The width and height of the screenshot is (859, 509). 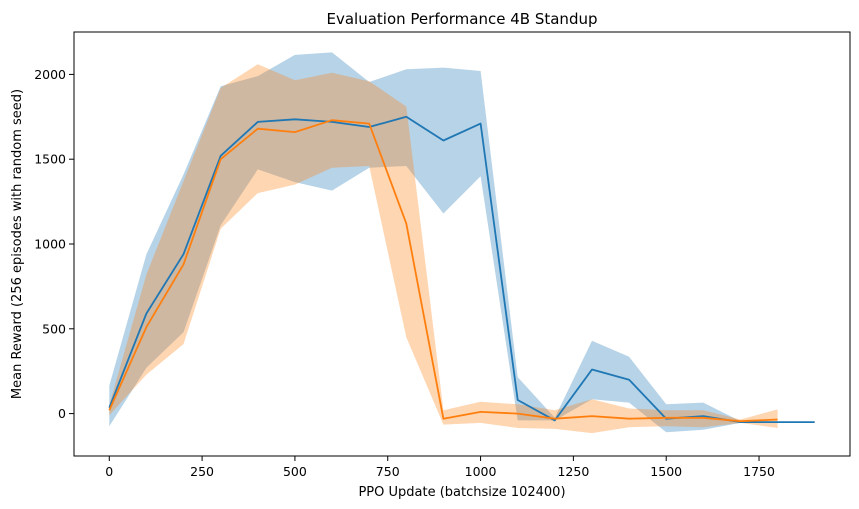 What do you see at coordinates (54, 328) in the screenshot?
I see `y-tick-label: 500` at bounding box center [54, 328].